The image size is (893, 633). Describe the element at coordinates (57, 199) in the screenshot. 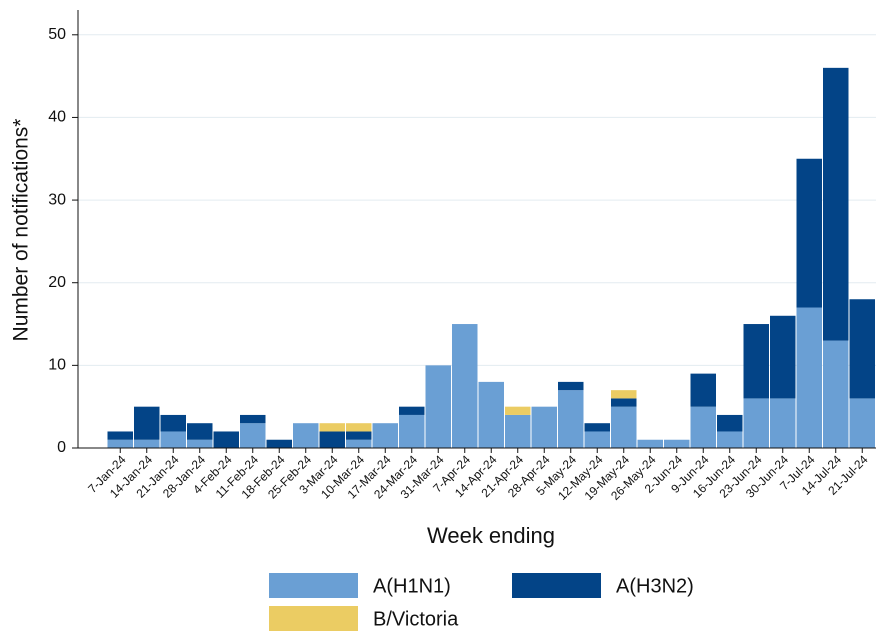

I see `y-tick-label: 30` at that location.